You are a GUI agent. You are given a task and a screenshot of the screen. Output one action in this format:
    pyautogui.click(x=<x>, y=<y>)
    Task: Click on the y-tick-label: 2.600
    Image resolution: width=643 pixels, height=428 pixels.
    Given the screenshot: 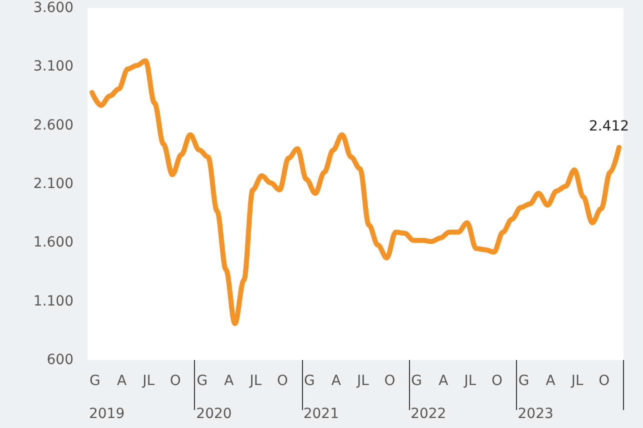 What is the action you would take?
    pyautogui.click(x=53, y=125)
    